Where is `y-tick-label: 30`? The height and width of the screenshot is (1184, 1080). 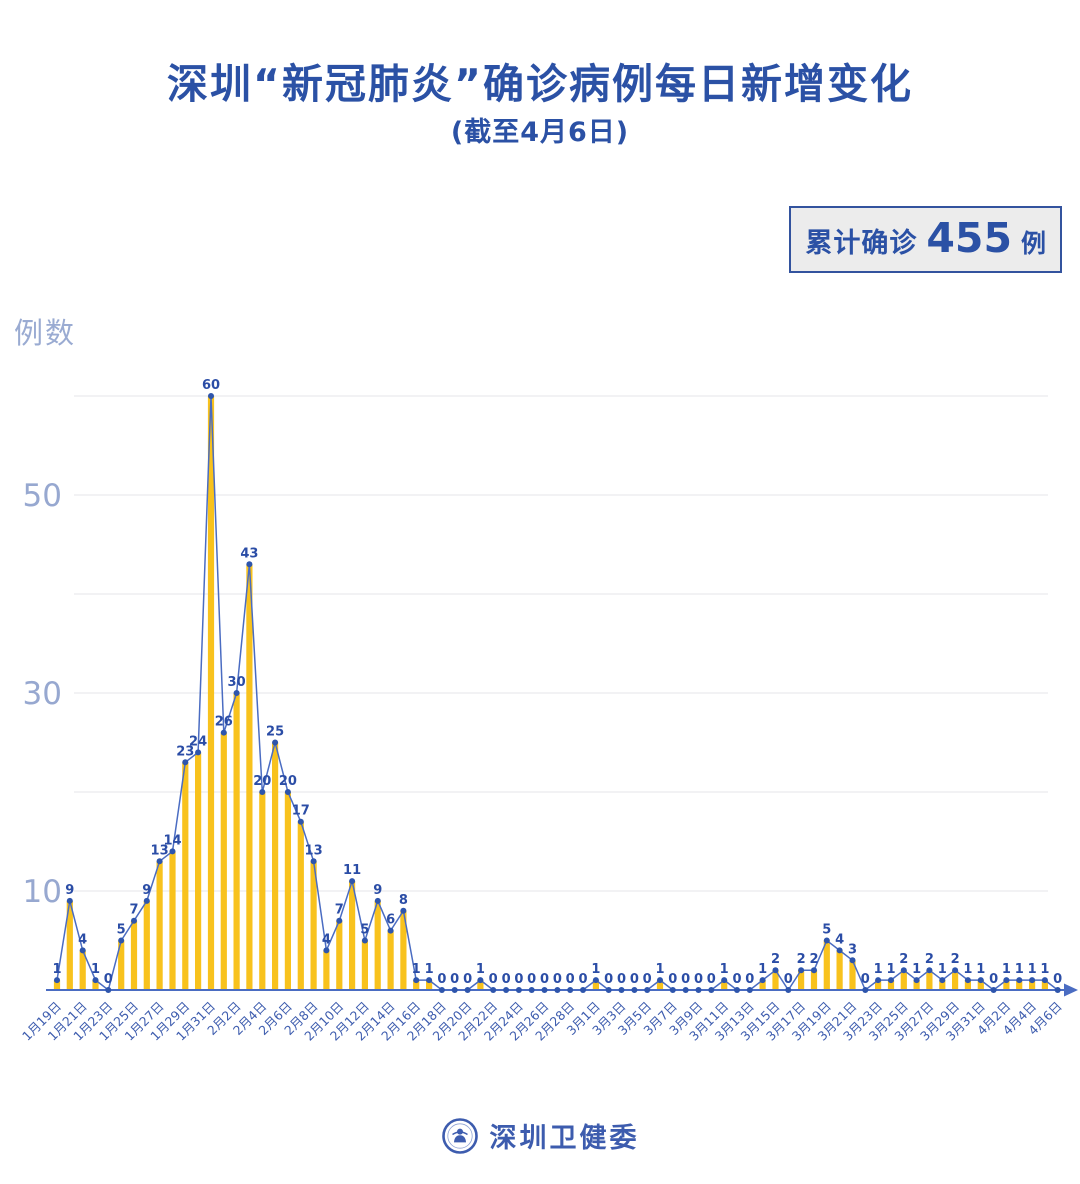
y-tick-label: 30 is located at coordinates (42, 694).